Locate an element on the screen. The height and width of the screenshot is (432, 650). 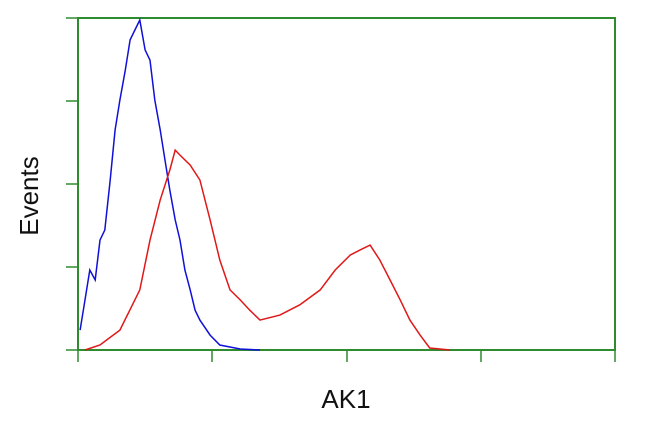
y-axis-label: Events is located at coordinates (29, 196).